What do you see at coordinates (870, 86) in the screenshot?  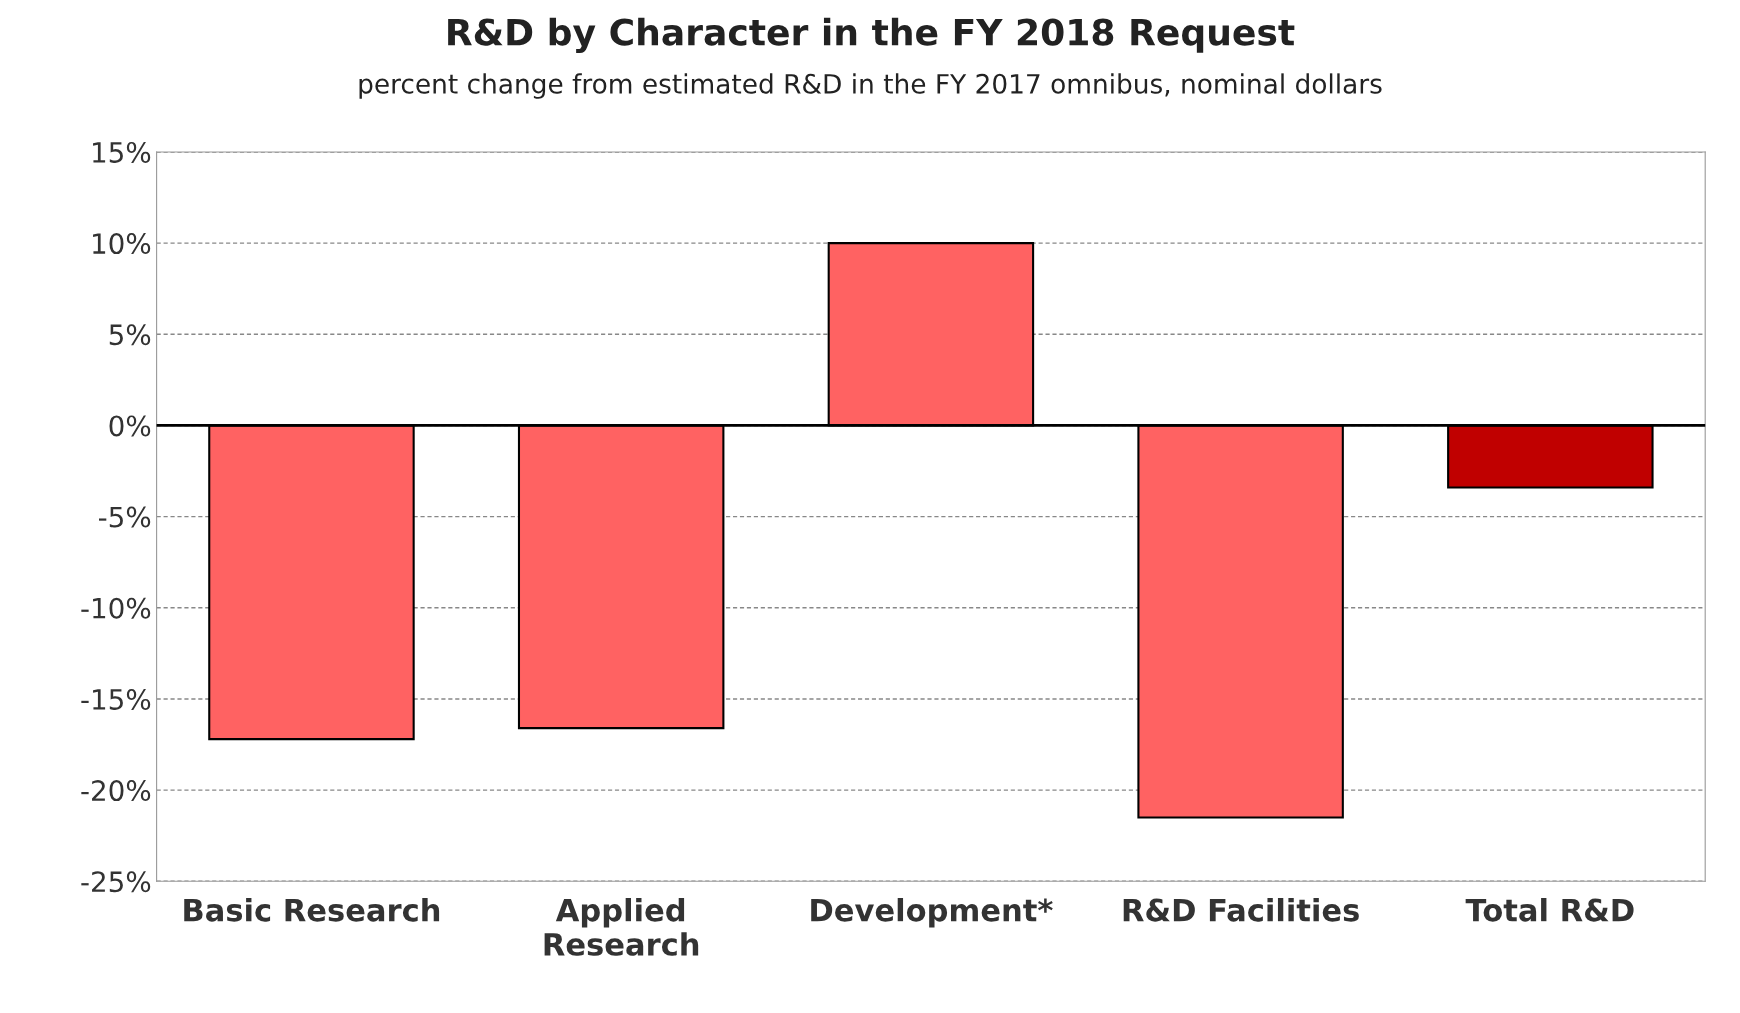 I see `chart-subtitle: percent change from estimated R&D in the FY 2017 omnibus, nominal dollars` at bounding box center [870, 86].